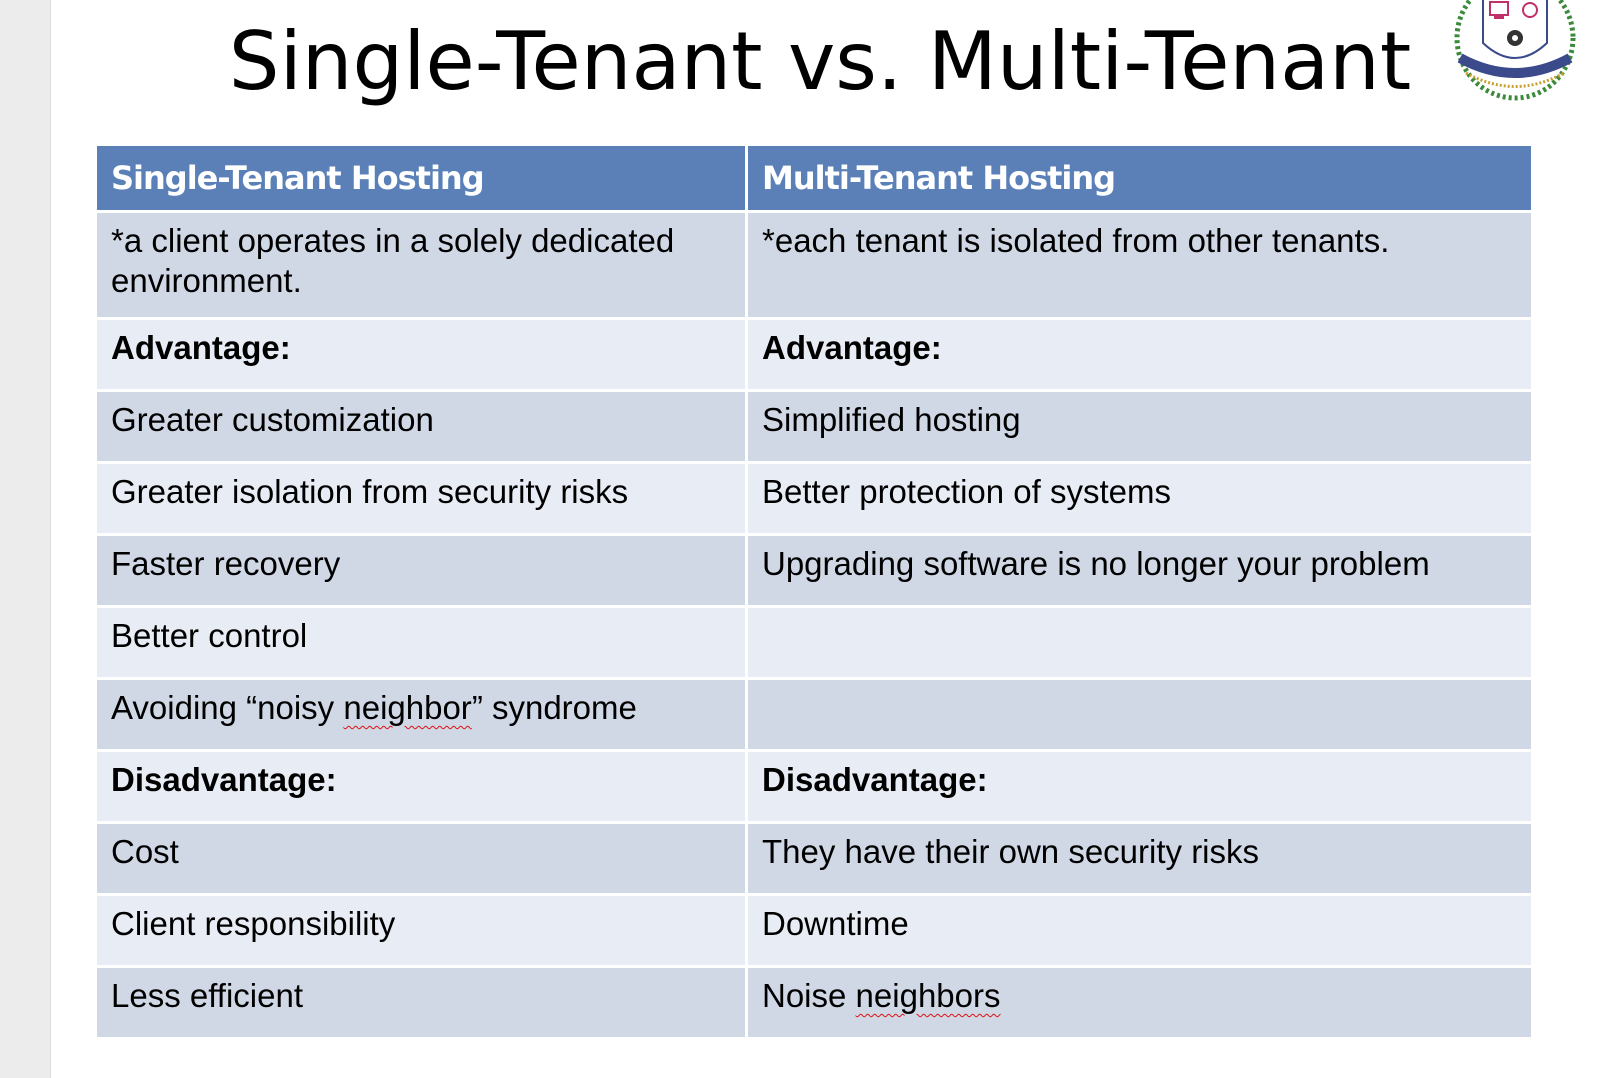  I want to click on multi-disadvantage-label: Disadvantage:, so click(1139, 786).